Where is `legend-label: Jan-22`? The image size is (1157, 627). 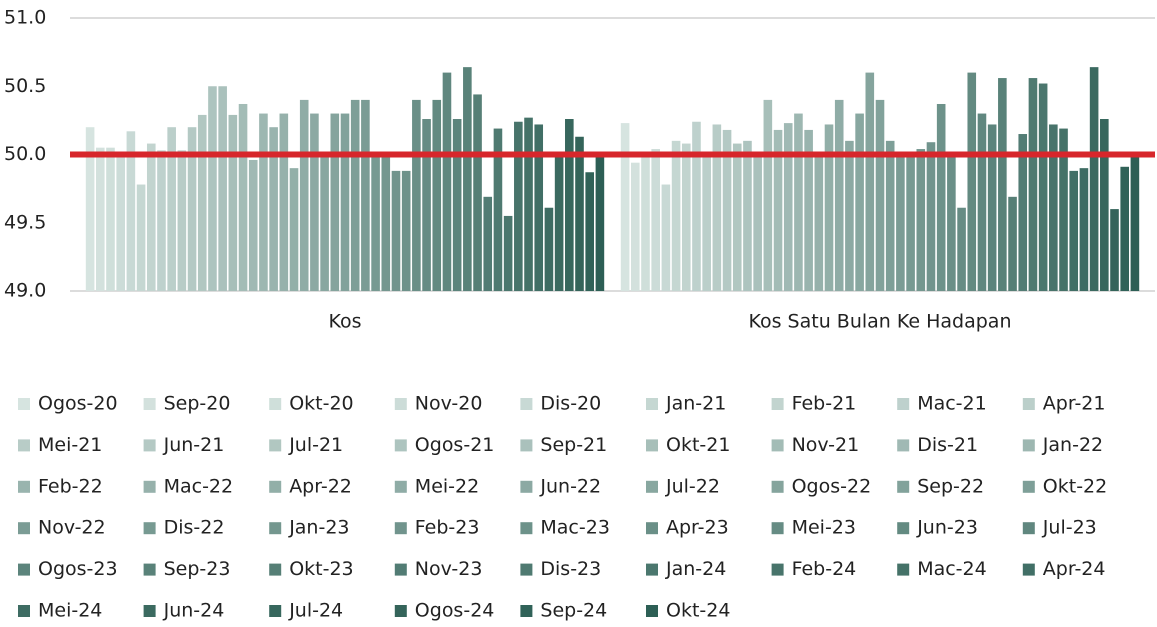 legend-label: Jan-22 is located at coordinates (1072, 445).